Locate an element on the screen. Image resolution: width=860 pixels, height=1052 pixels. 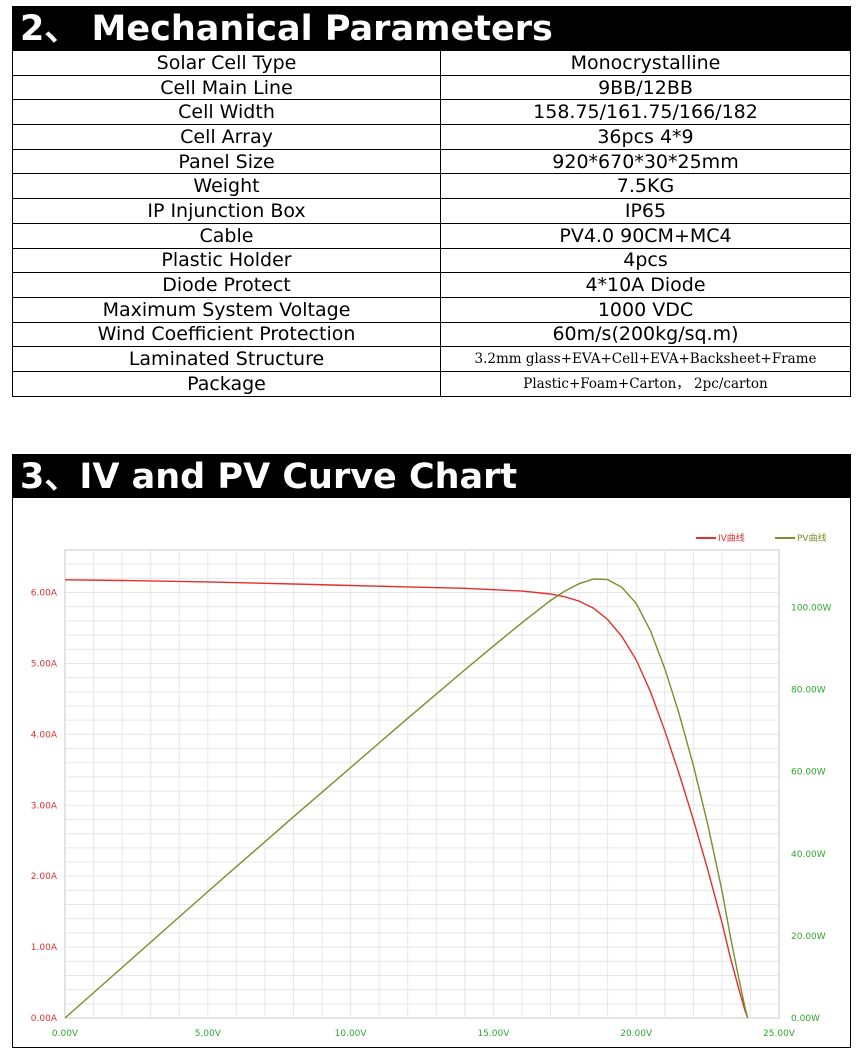
mechanical-parameters-heading: 2、 Mechanical Parameters is located at coordinates (431, 28).